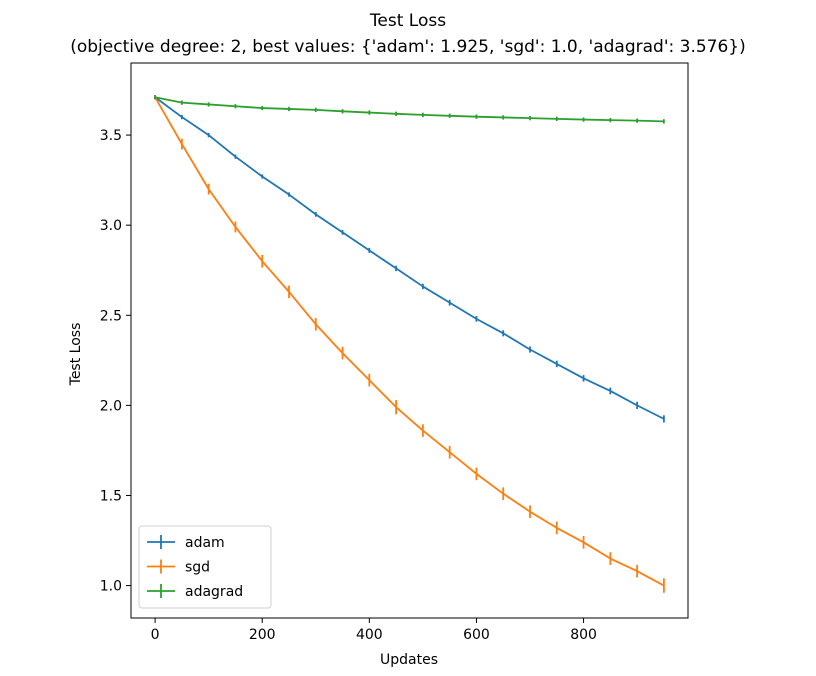 The image size is (816, 676). Describe the element at coordinates (409, 660) in the screenshot. I see `x-axis-label: Updates` at that location.